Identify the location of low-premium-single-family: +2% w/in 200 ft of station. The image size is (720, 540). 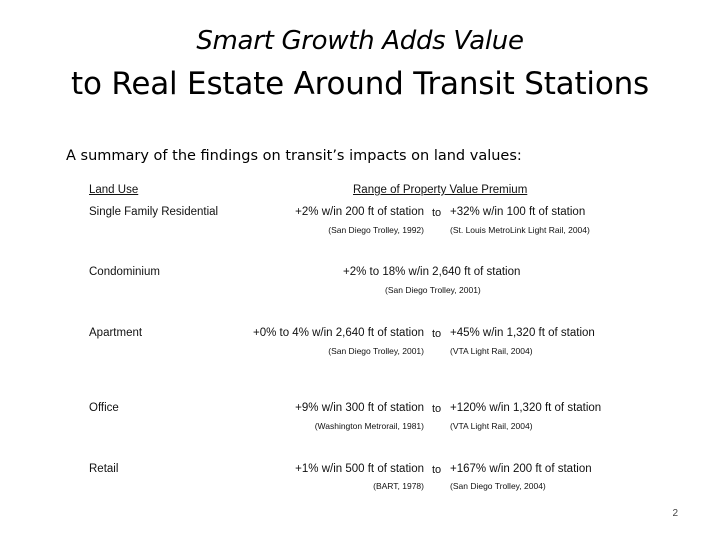
(359, 212).